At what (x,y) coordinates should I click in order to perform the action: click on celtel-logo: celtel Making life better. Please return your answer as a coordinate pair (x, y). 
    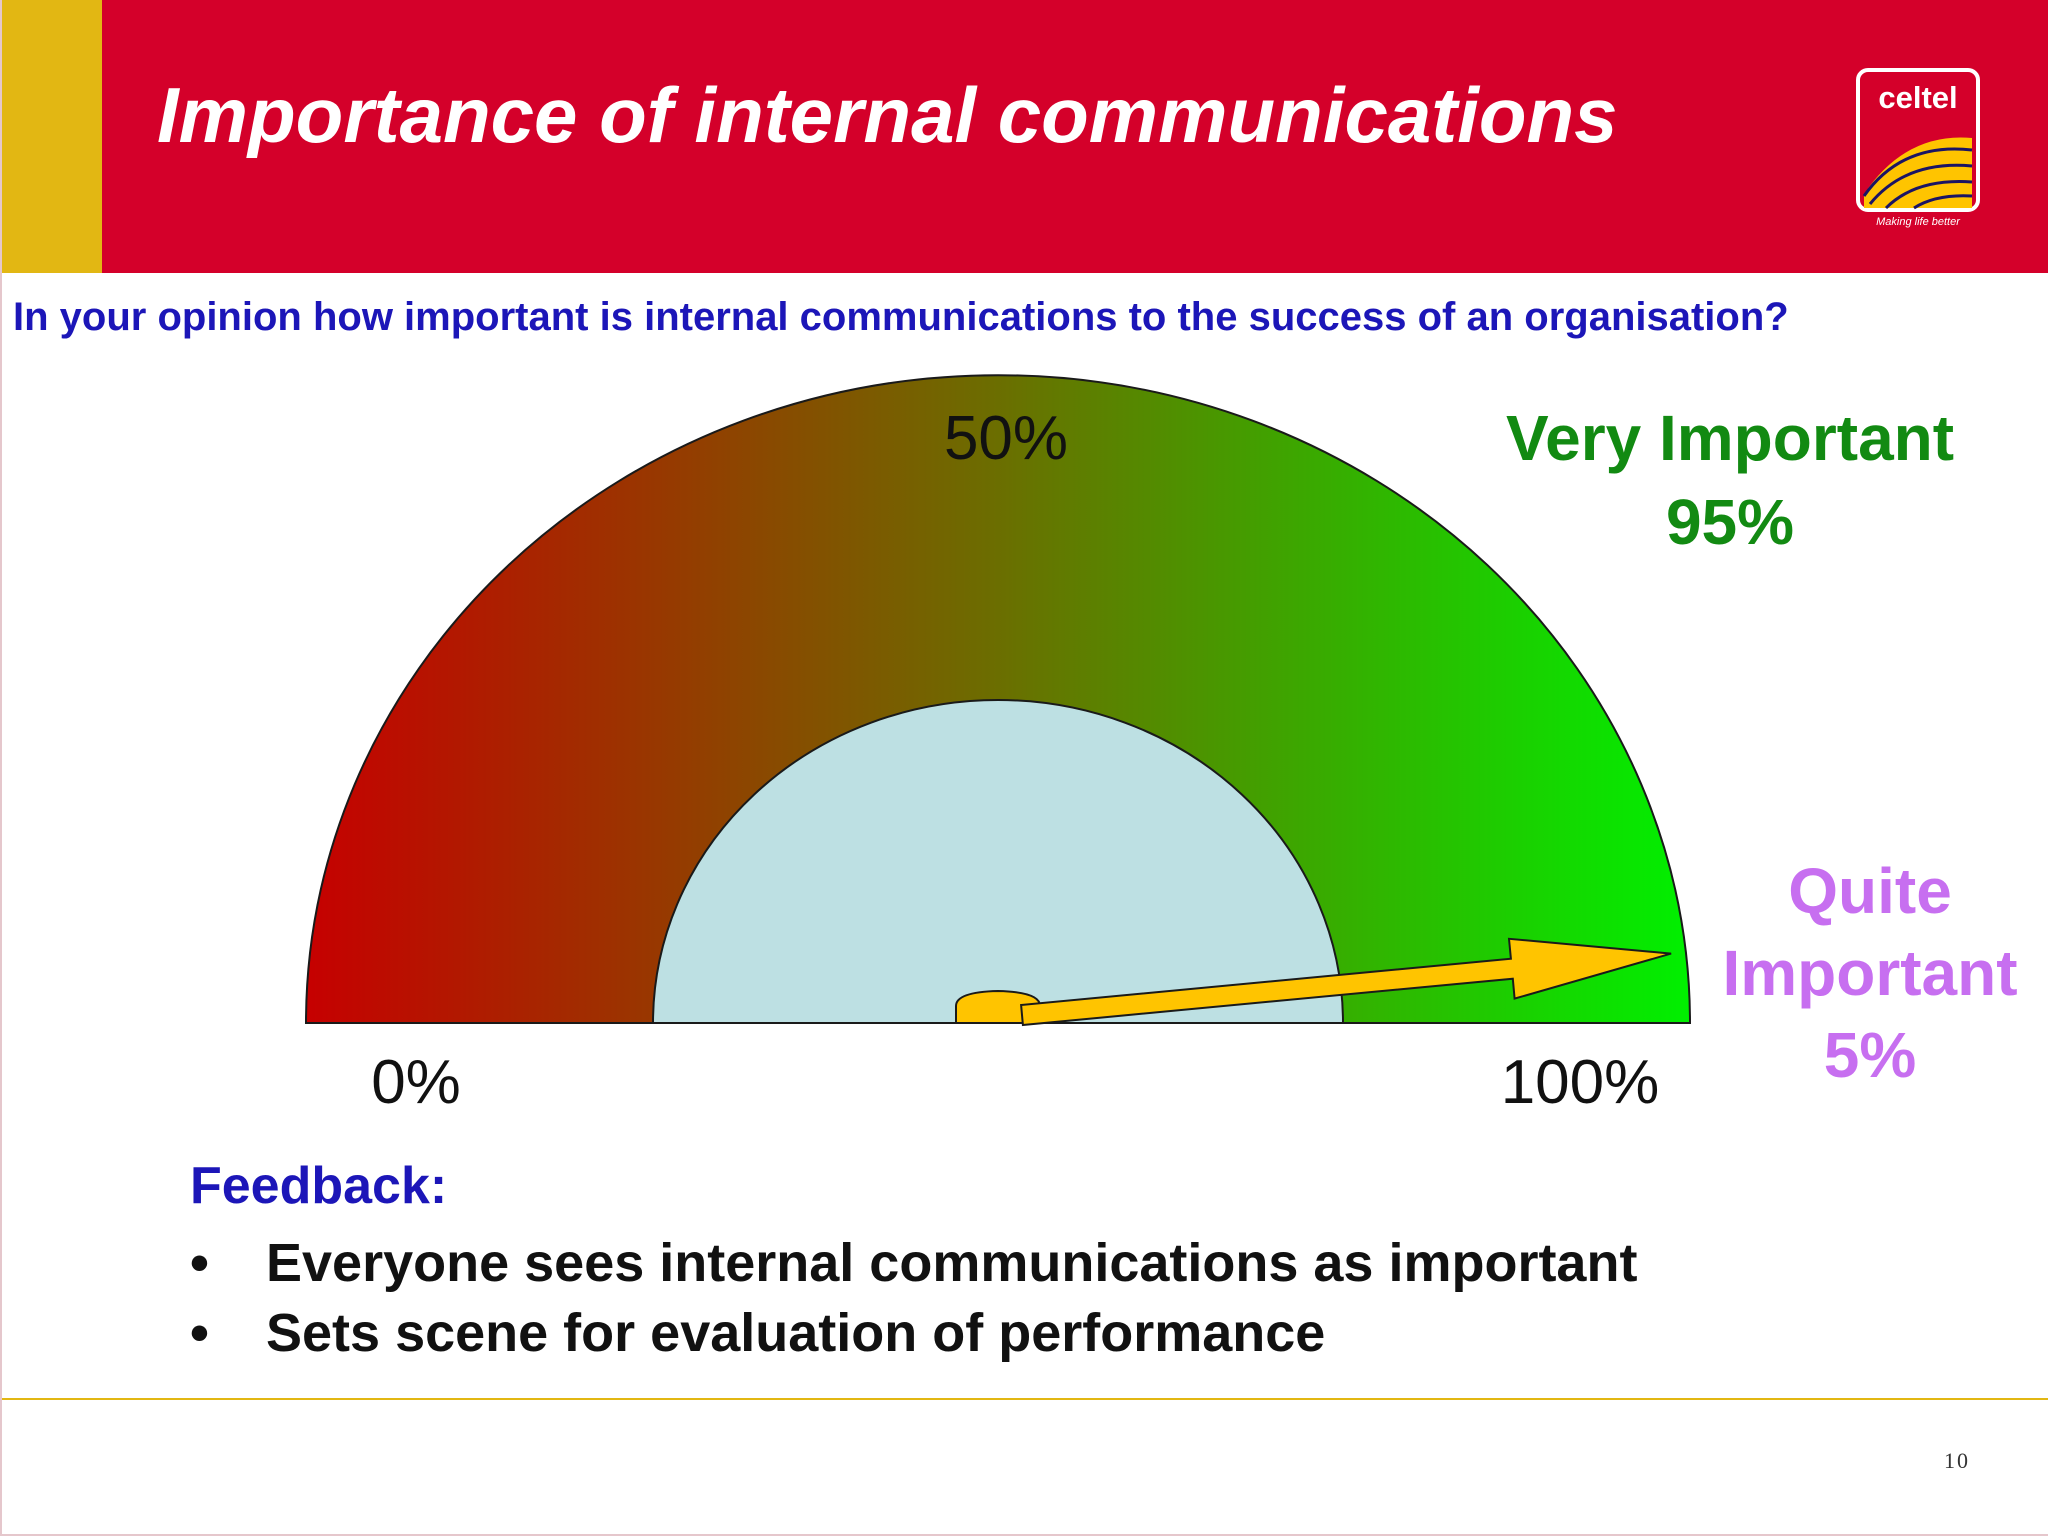
    Looking at the image, I should click on (1918, 153).